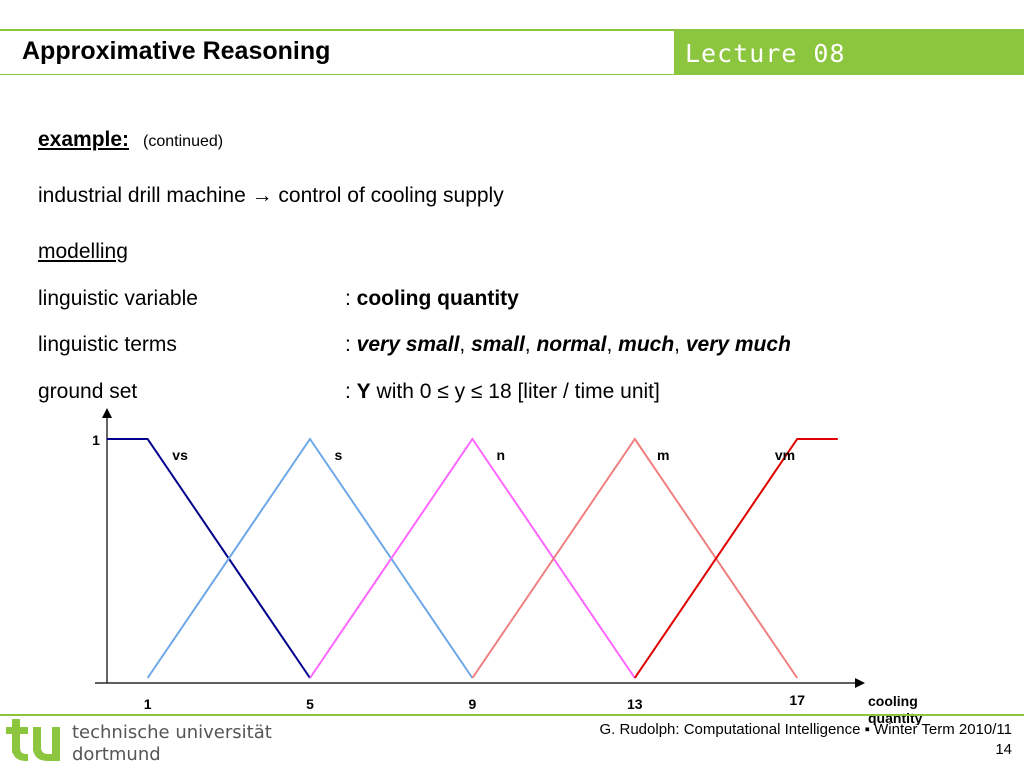 This screenshot has width=1024, height=768. I want to click on slide-title: Approximative Reasoning, so click(176, 51).